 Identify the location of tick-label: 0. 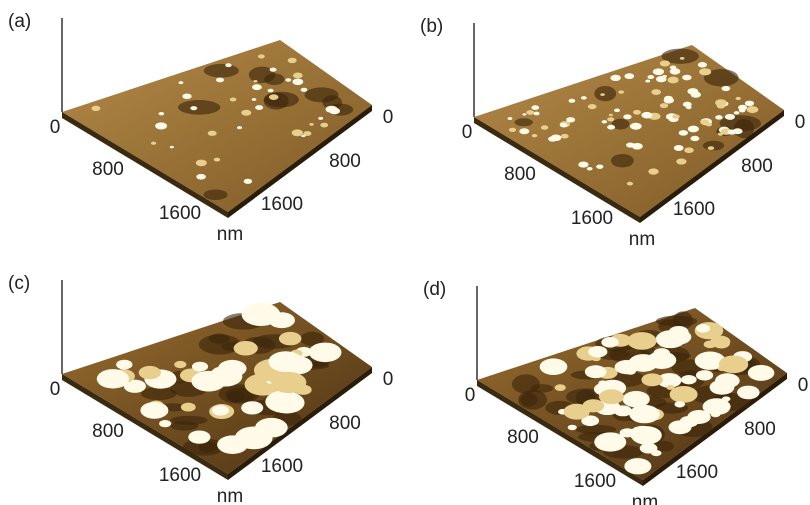
(470, 395).